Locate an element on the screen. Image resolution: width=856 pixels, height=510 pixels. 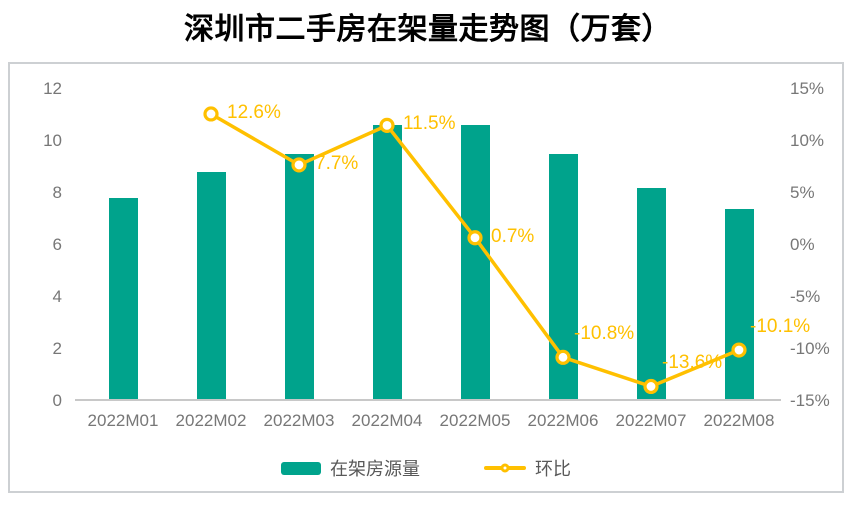
left-axis-tick: 10 is located at coordinates (52, 140).